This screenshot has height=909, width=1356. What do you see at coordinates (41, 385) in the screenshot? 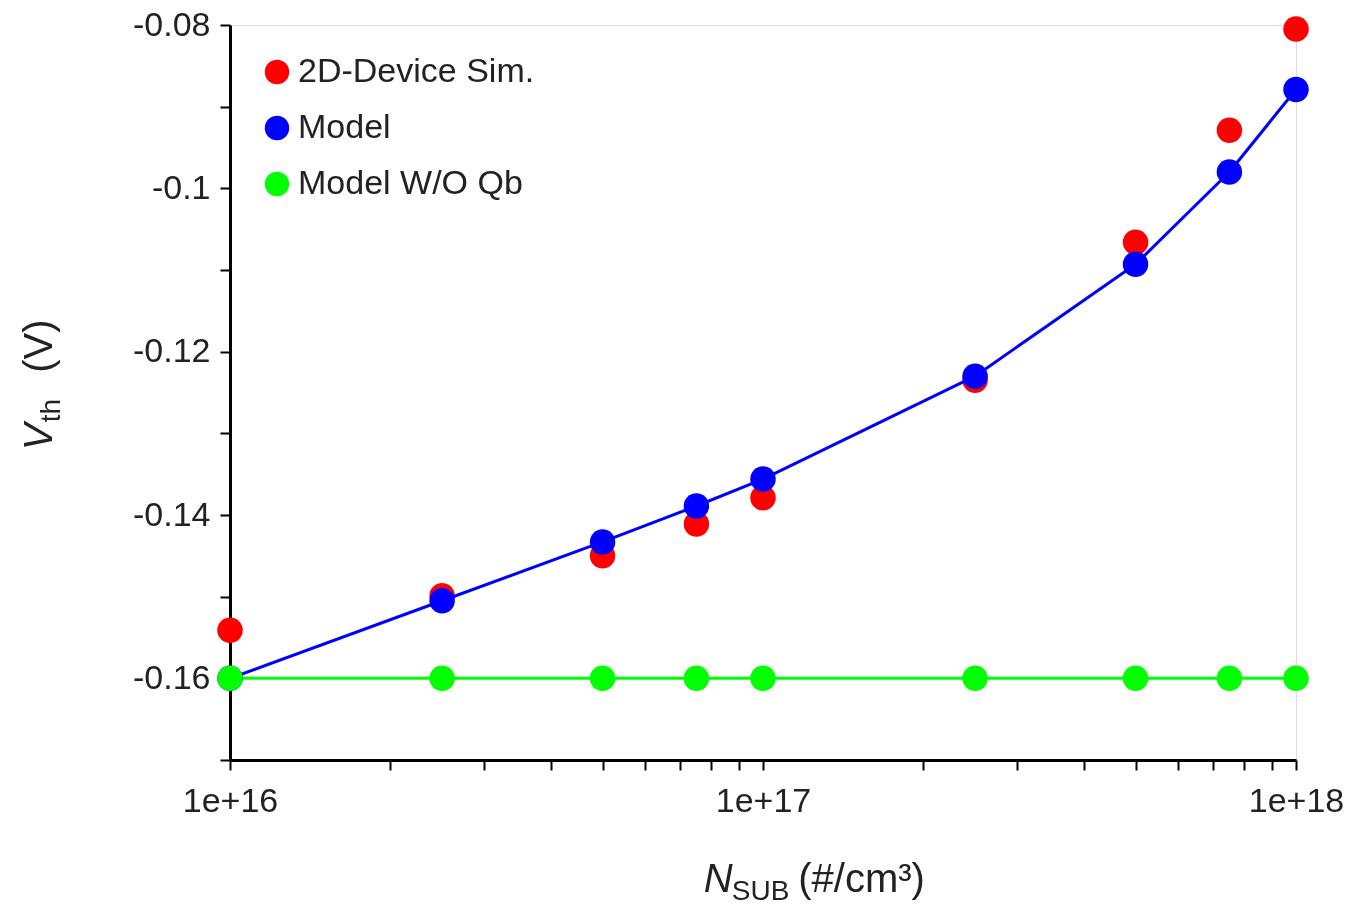
I see `y-axis-title: Vth (V)` at bounding box center [41, 385].